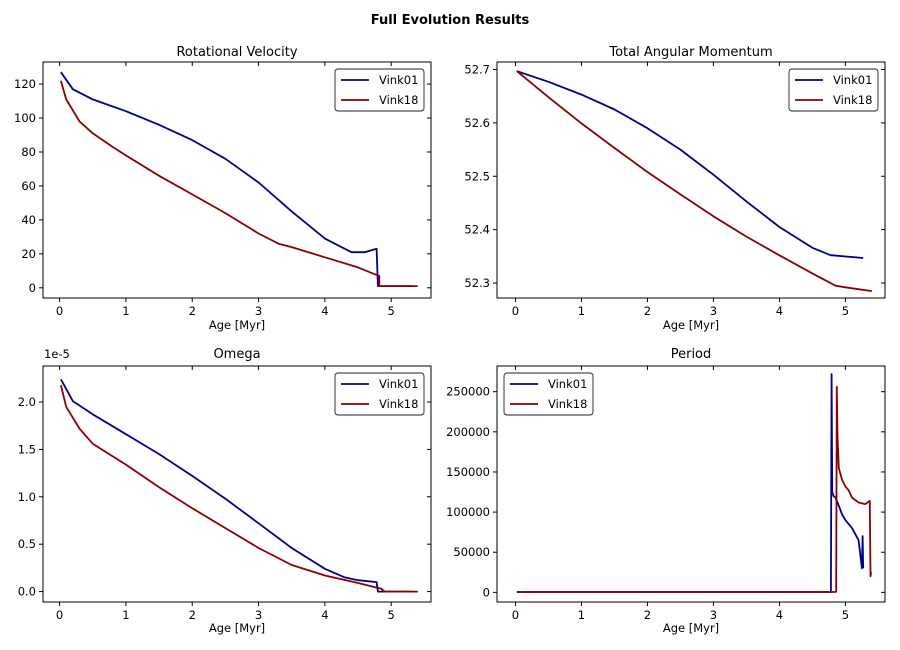 Image resolution: width=900 pixels, height=650 pixels. What do you see at coordinates (477, 69) in the screenshot?
I see `y-tick-label: 52.7` at bounding box center [477, 69].